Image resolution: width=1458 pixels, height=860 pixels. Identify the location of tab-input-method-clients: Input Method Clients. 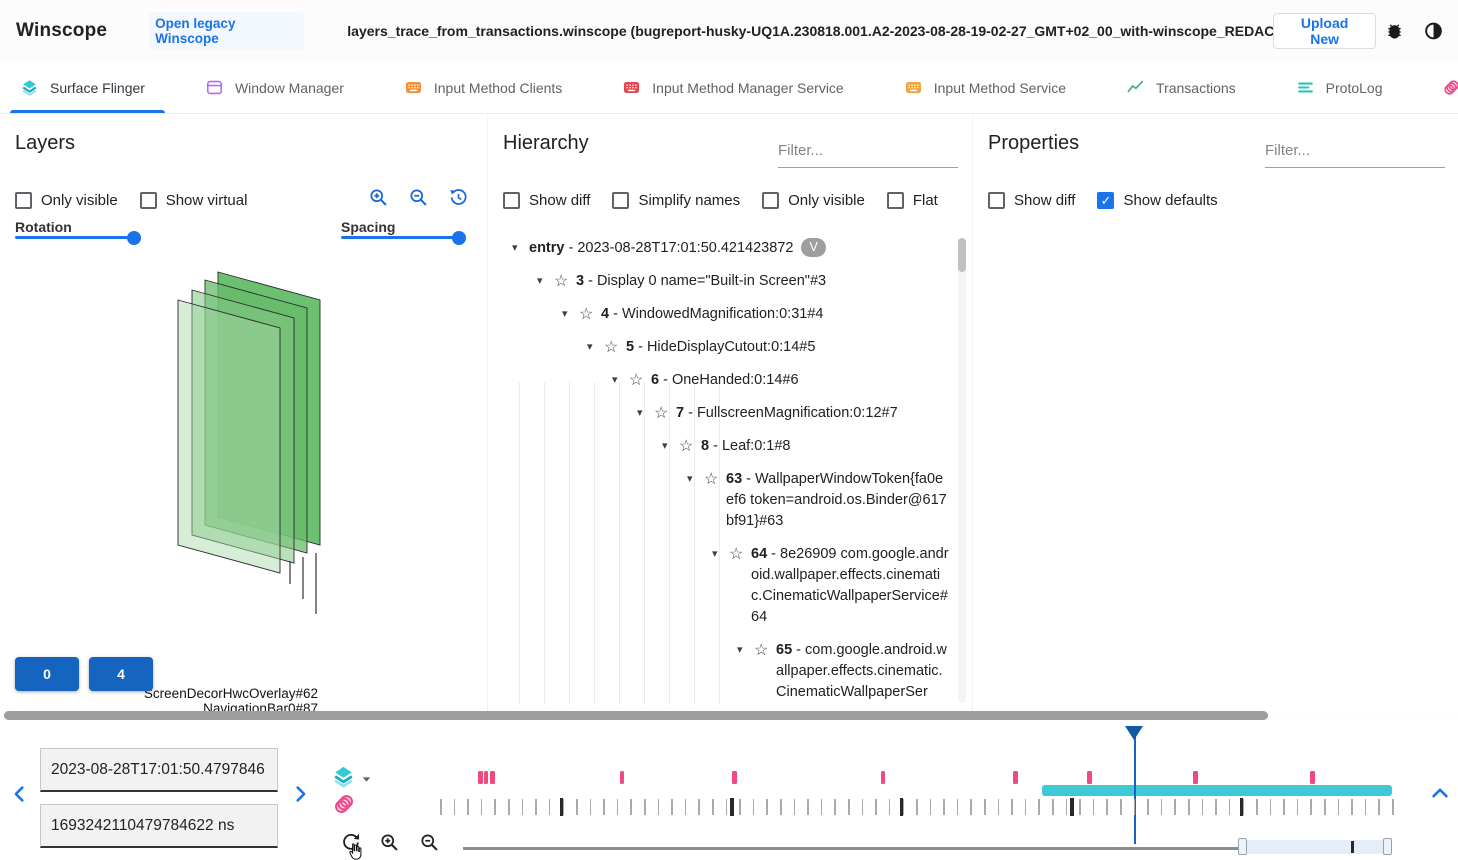
(483, 87).